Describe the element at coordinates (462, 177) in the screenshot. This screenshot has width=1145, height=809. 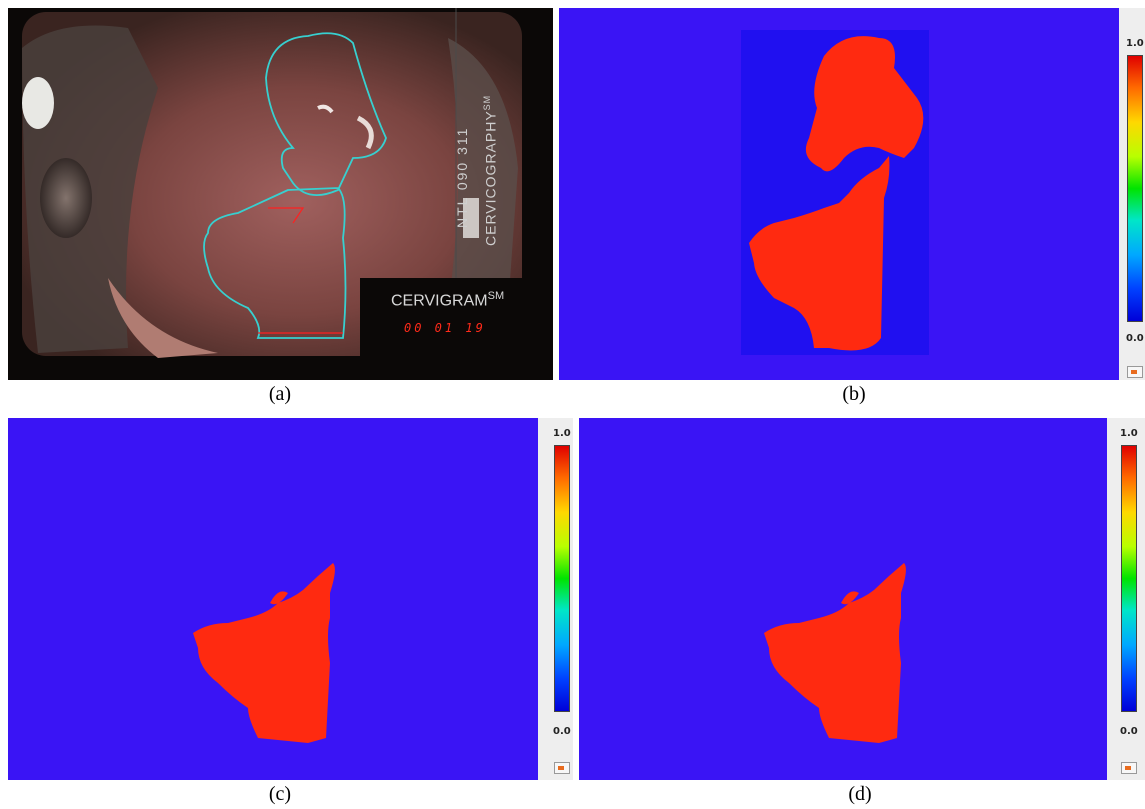
I see `photo-id-text: NTL 090 311` at that location.